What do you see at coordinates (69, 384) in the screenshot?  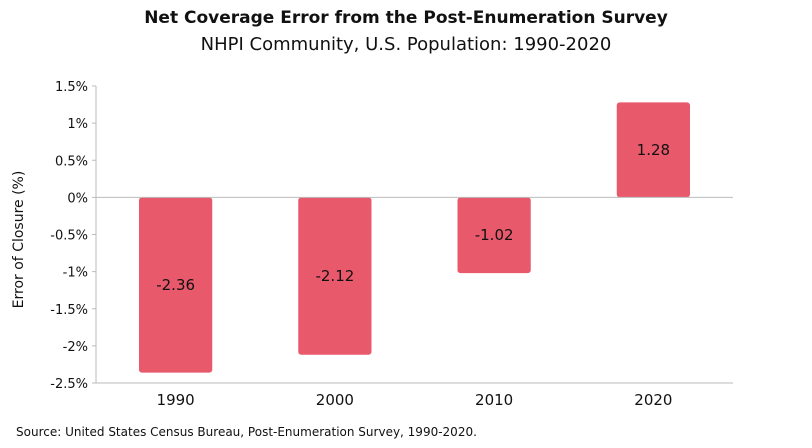 I see `y-tick-label: -2.5%` at bounding box center [69, 384].